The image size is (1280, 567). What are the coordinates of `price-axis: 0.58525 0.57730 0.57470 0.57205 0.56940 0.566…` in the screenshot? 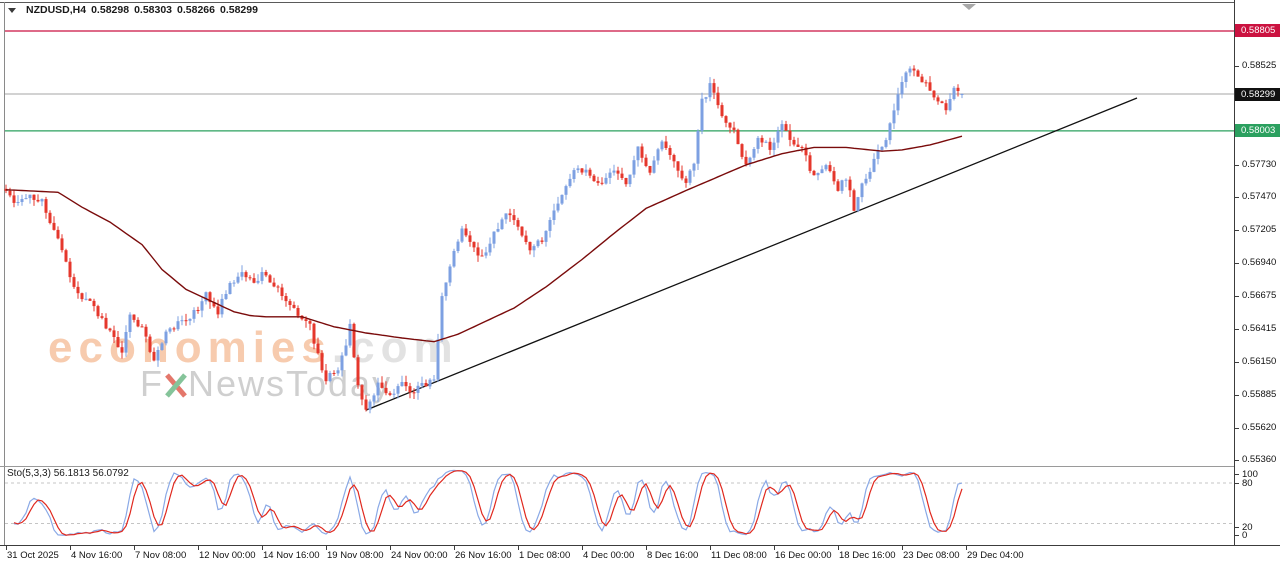 It's located at (1257, 272).